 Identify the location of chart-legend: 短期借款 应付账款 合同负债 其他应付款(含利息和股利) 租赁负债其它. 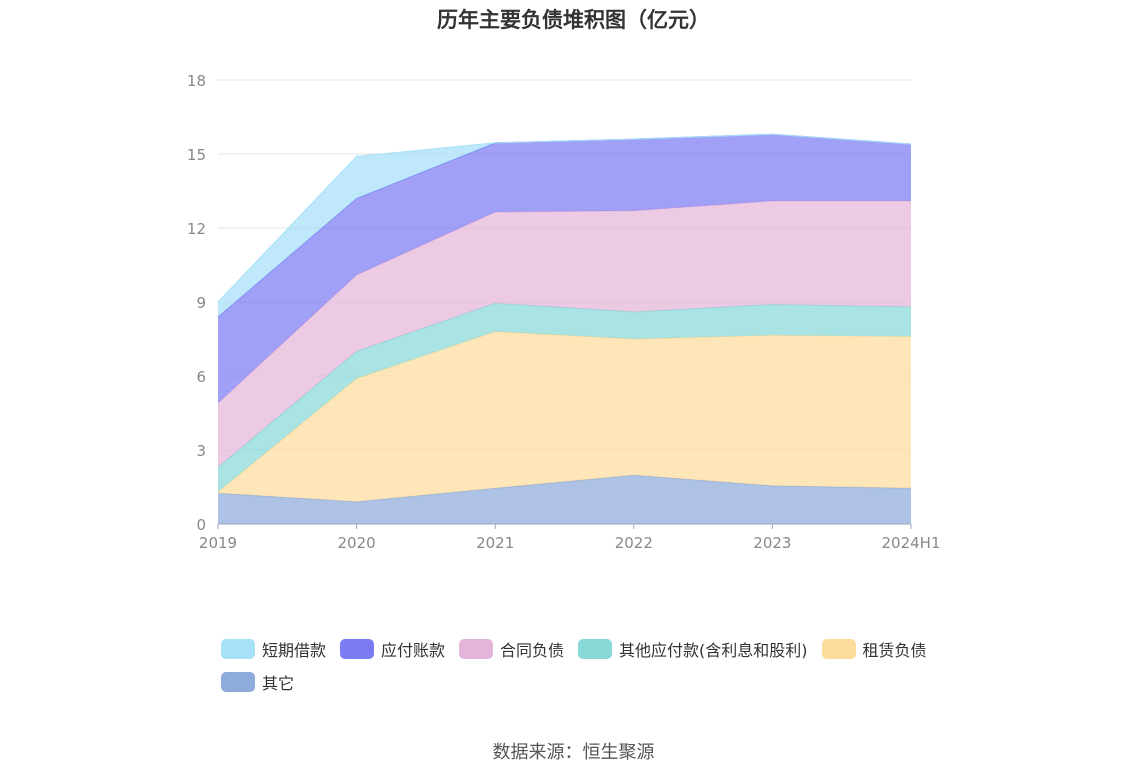
(601, 665).